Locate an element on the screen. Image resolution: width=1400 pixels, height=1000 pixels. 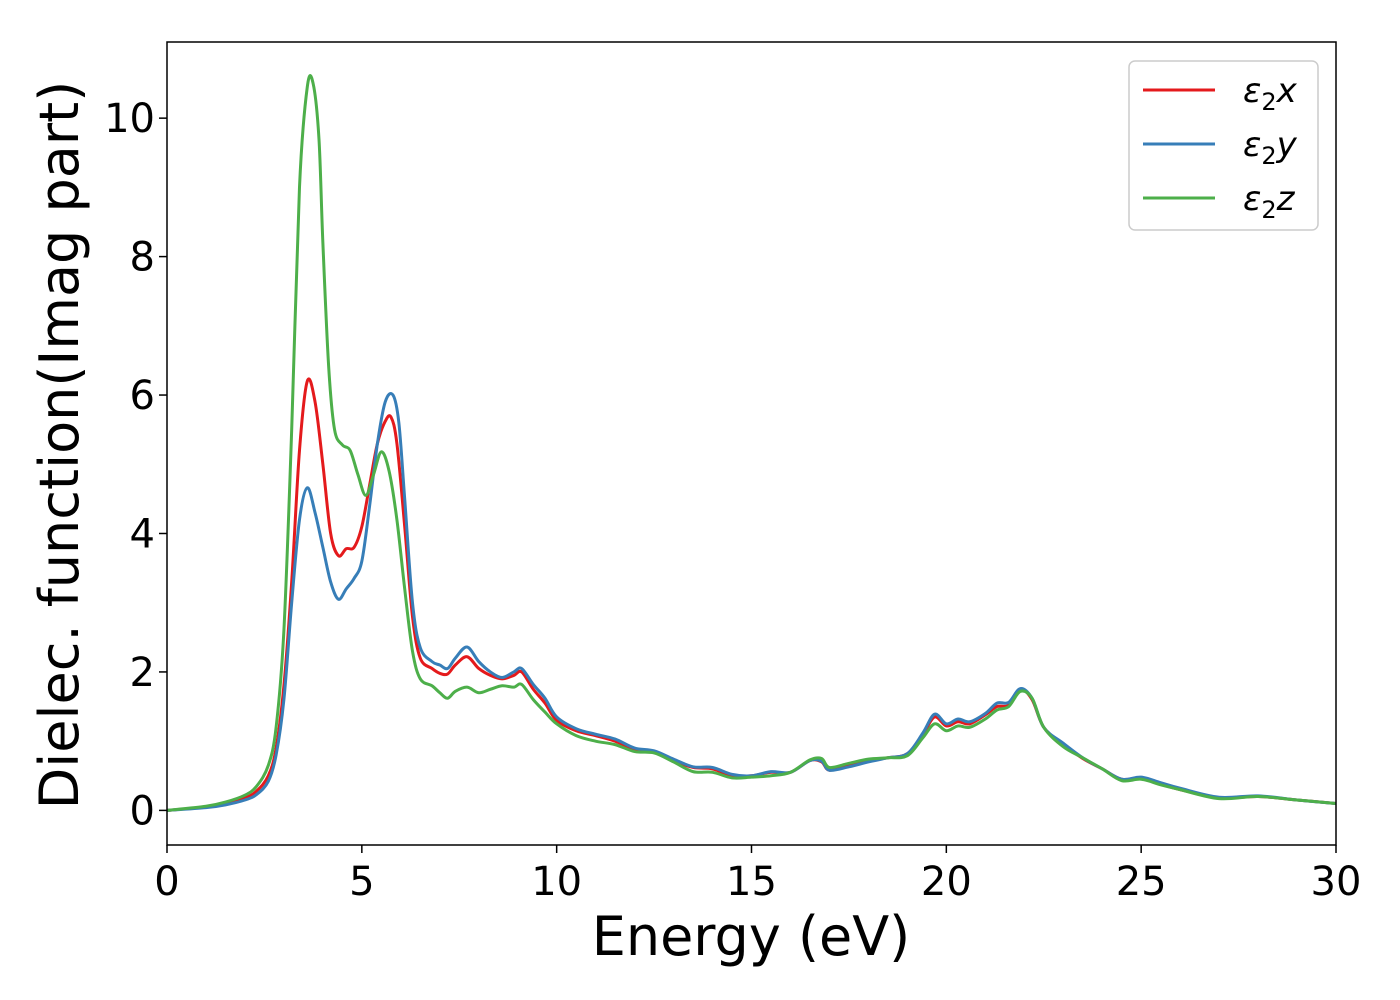
x-tick-label: 5 is located at coordinates (361, 882).